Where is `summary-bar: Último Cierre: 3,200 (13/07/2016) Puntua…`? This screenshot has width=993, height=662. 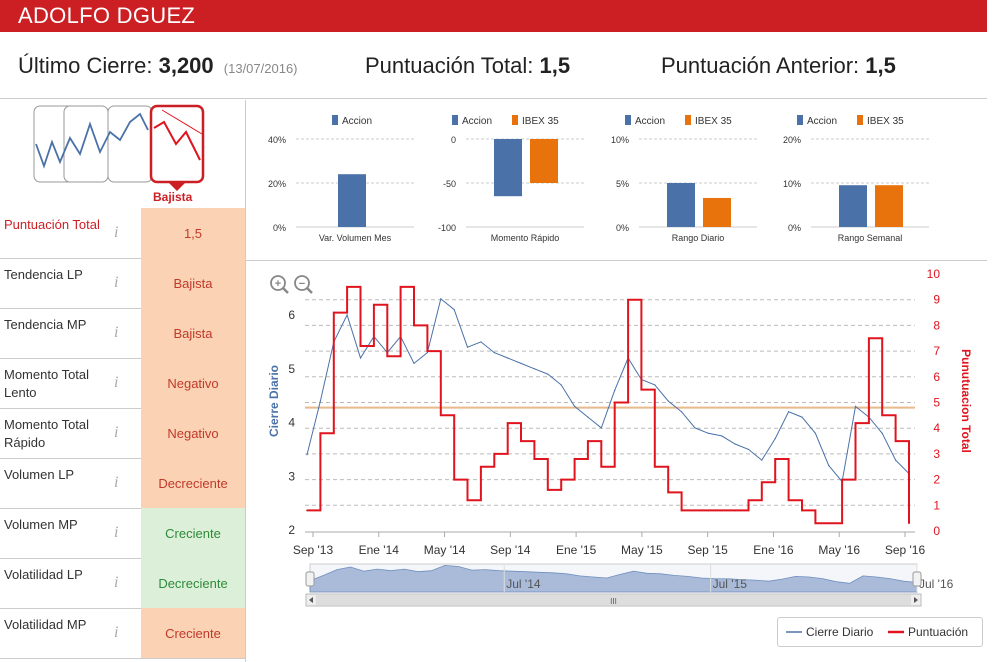 summary-bar: Último Cierre: 3,200 (13/07/2016) Puntua… is located at coordinates (496, 70).